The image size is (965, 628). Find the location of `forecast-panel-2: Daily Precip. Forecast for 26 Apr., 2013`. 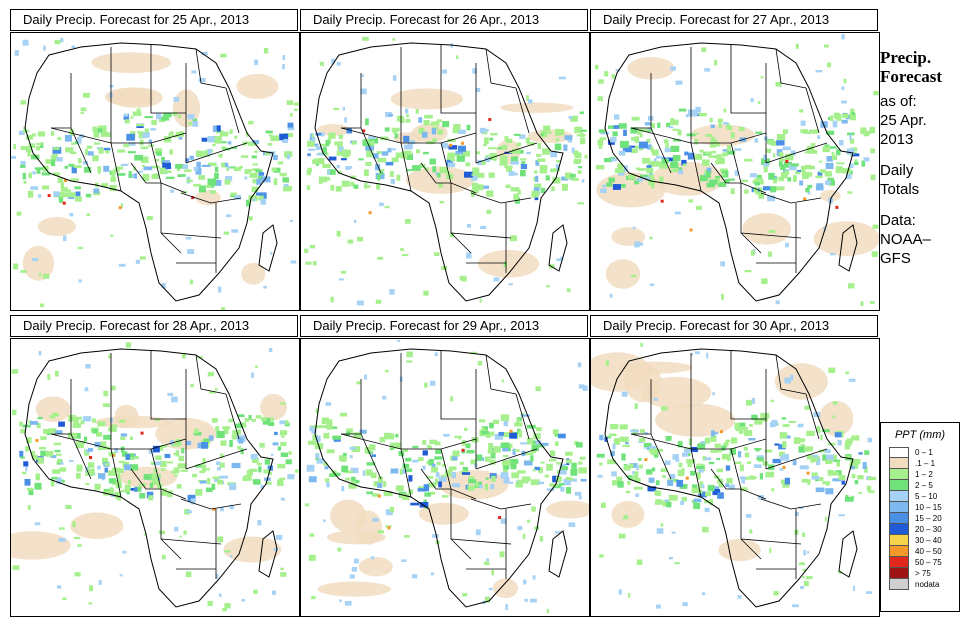

forecast-panel-2: Daily Precip. Forecast for 26 Apr., 2013 is located at coordinates (445, 160).